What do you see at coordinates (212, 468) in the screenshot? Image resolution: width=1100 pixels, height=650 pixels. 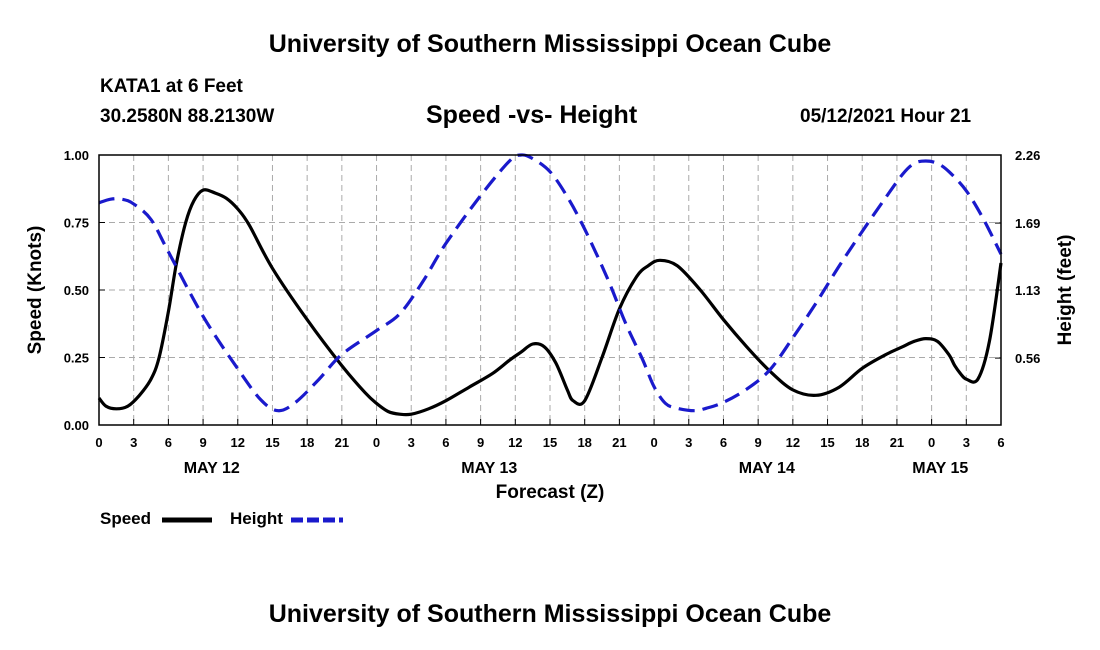 I see `date-label: MAY 12` at bounding box center [212, 468].